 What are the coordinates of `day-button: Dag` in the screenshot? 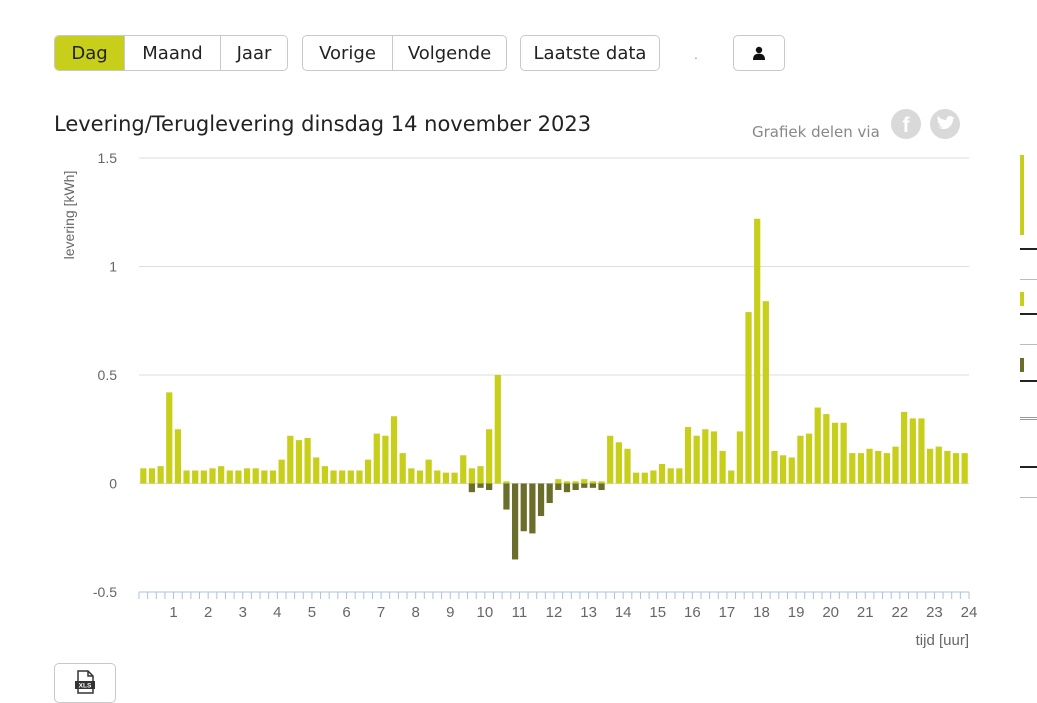 It's located at (90, 53).